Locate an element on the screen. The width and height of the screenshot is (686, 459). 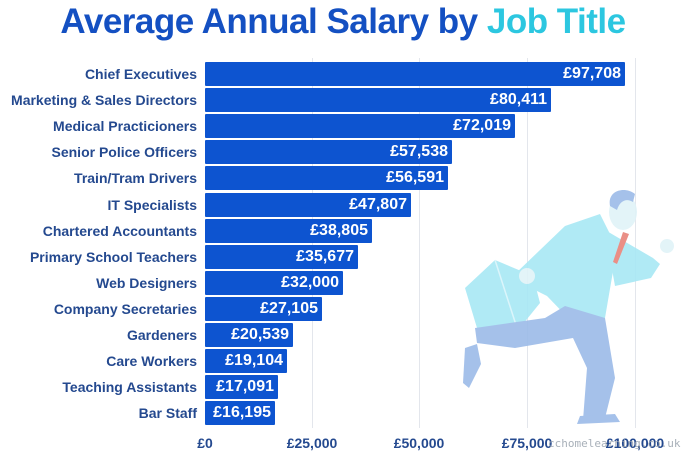
x-tick-label: £100,000 is located at coordinates (635, 443).